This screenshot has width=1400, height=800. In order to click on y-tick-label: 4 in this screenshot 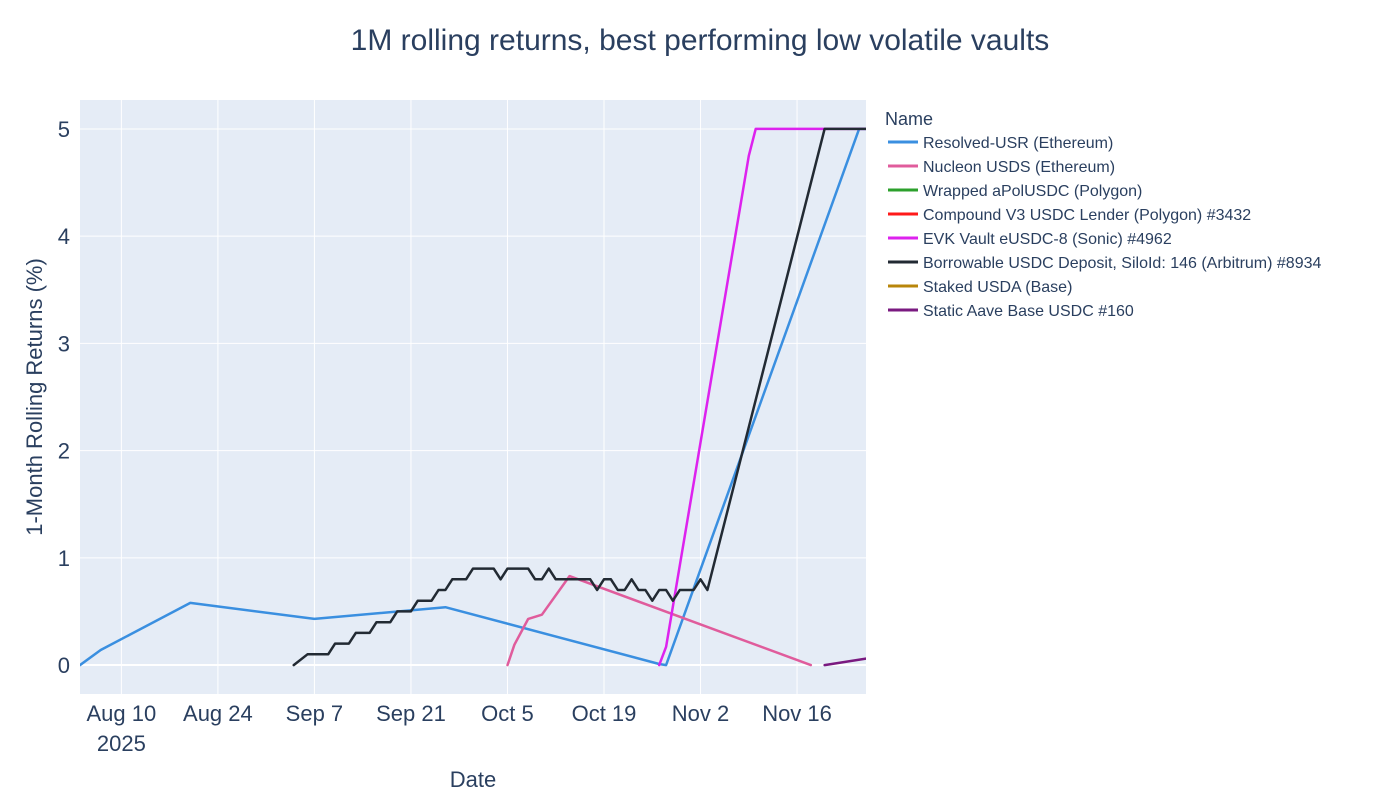, I will do `click(64, 236)`.